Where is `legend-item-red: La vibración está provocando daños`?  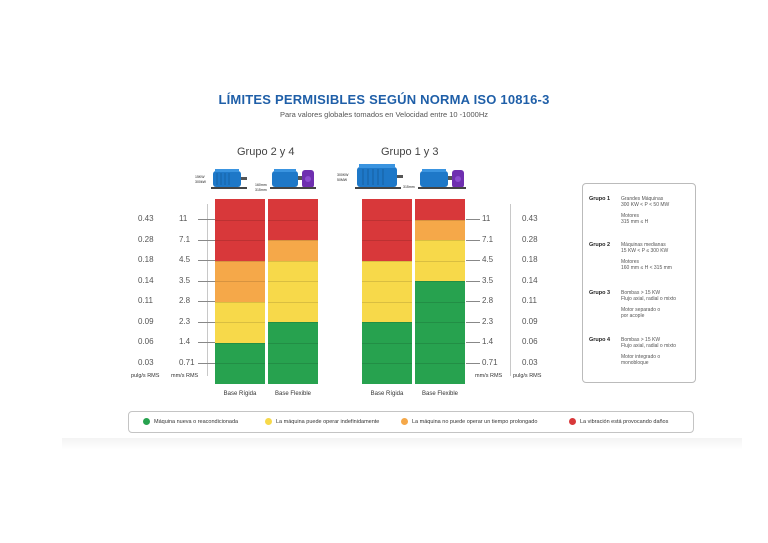
legend-item-red: La vibración está provocando daños is located at coordinates (618, 421).